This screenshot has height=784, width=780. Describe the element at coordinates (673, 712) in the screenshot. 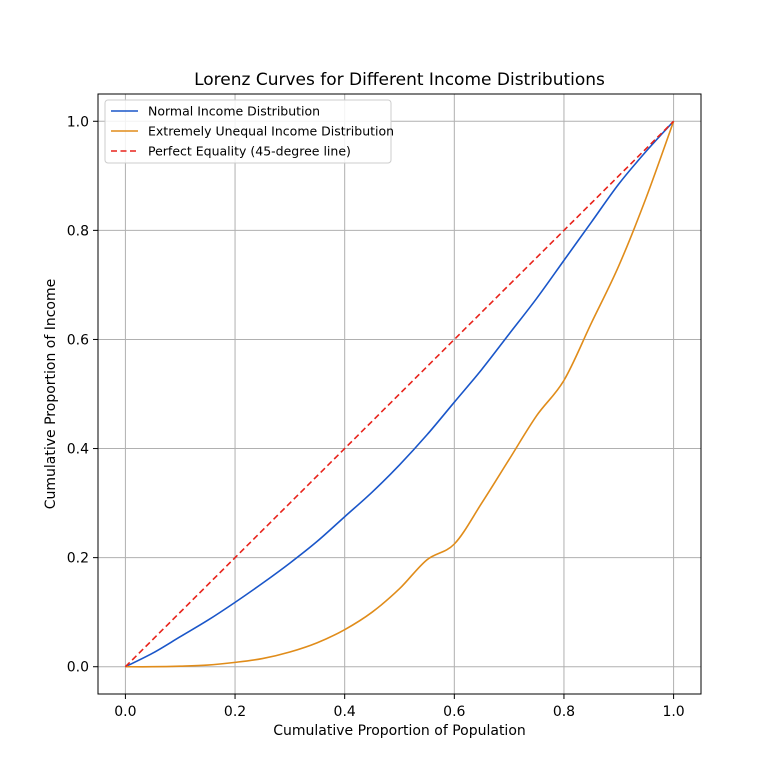

I see `x-tick-label: 1.0` at that location.